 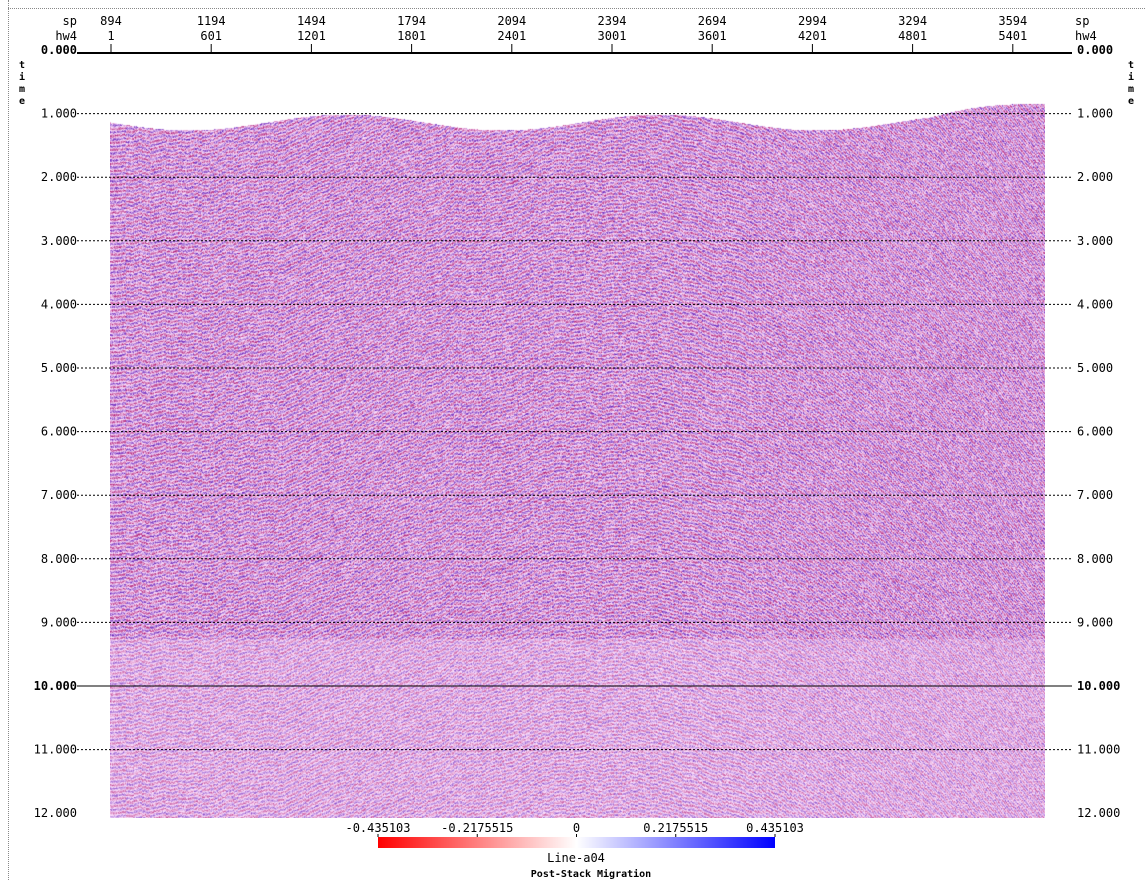 What do you see at coordinates (1012, 36) in the screenshot?
I see `top-axis-hw4-tick-label: 5401` at bounding box center [1012, 36].